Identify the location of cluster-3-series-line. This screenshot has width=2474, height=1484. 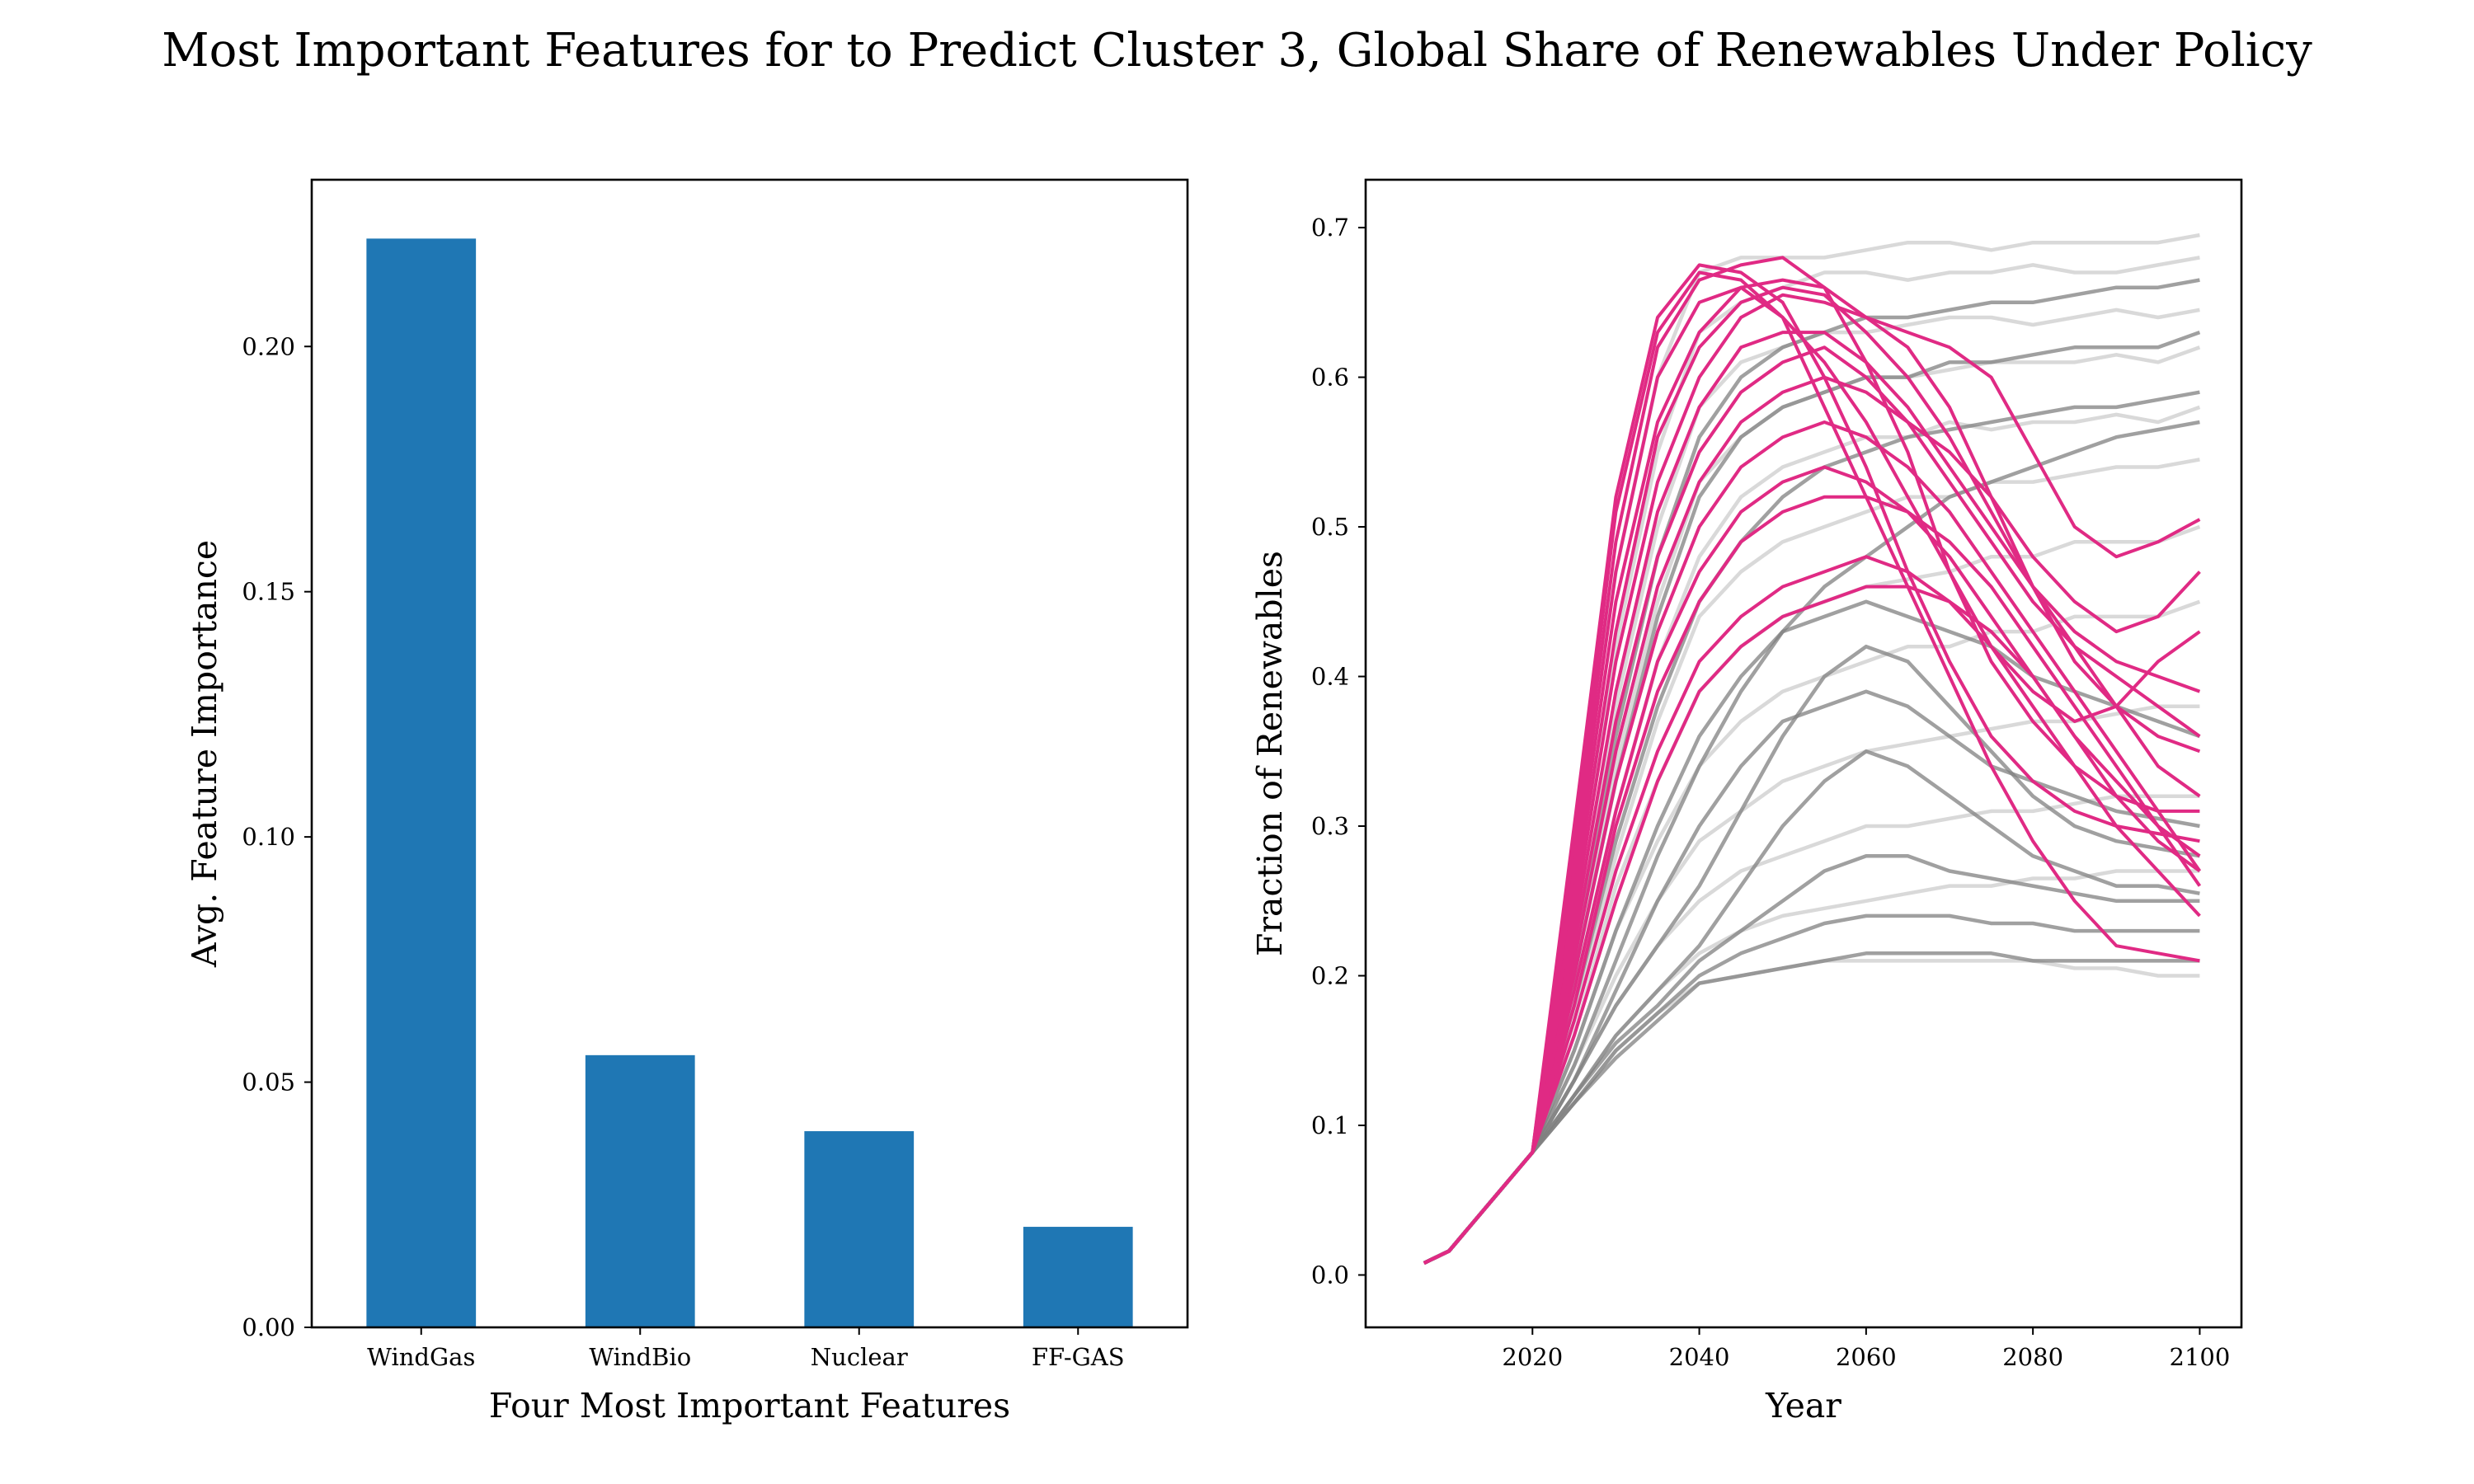
(1812, 925).